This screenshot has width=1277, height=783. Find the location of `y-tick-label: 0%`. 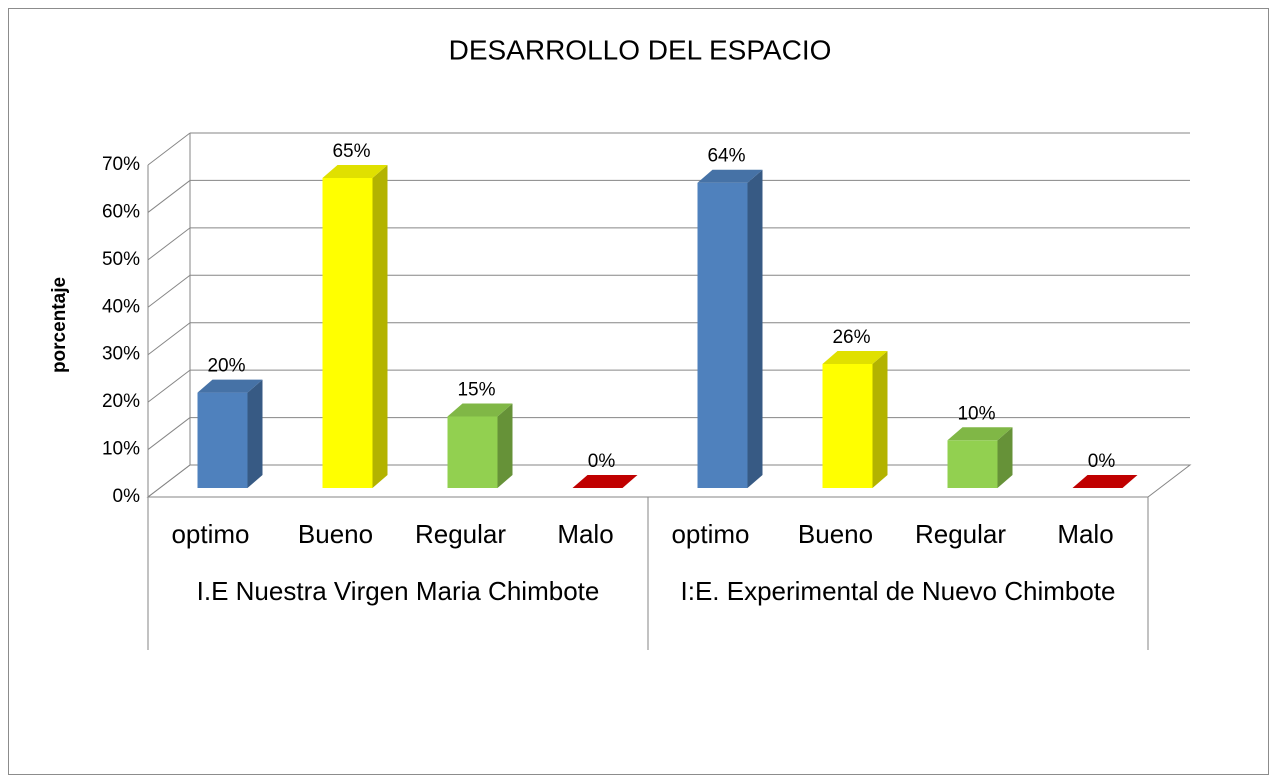

y-tick-label: 0% is located at coordinates (127, 496).